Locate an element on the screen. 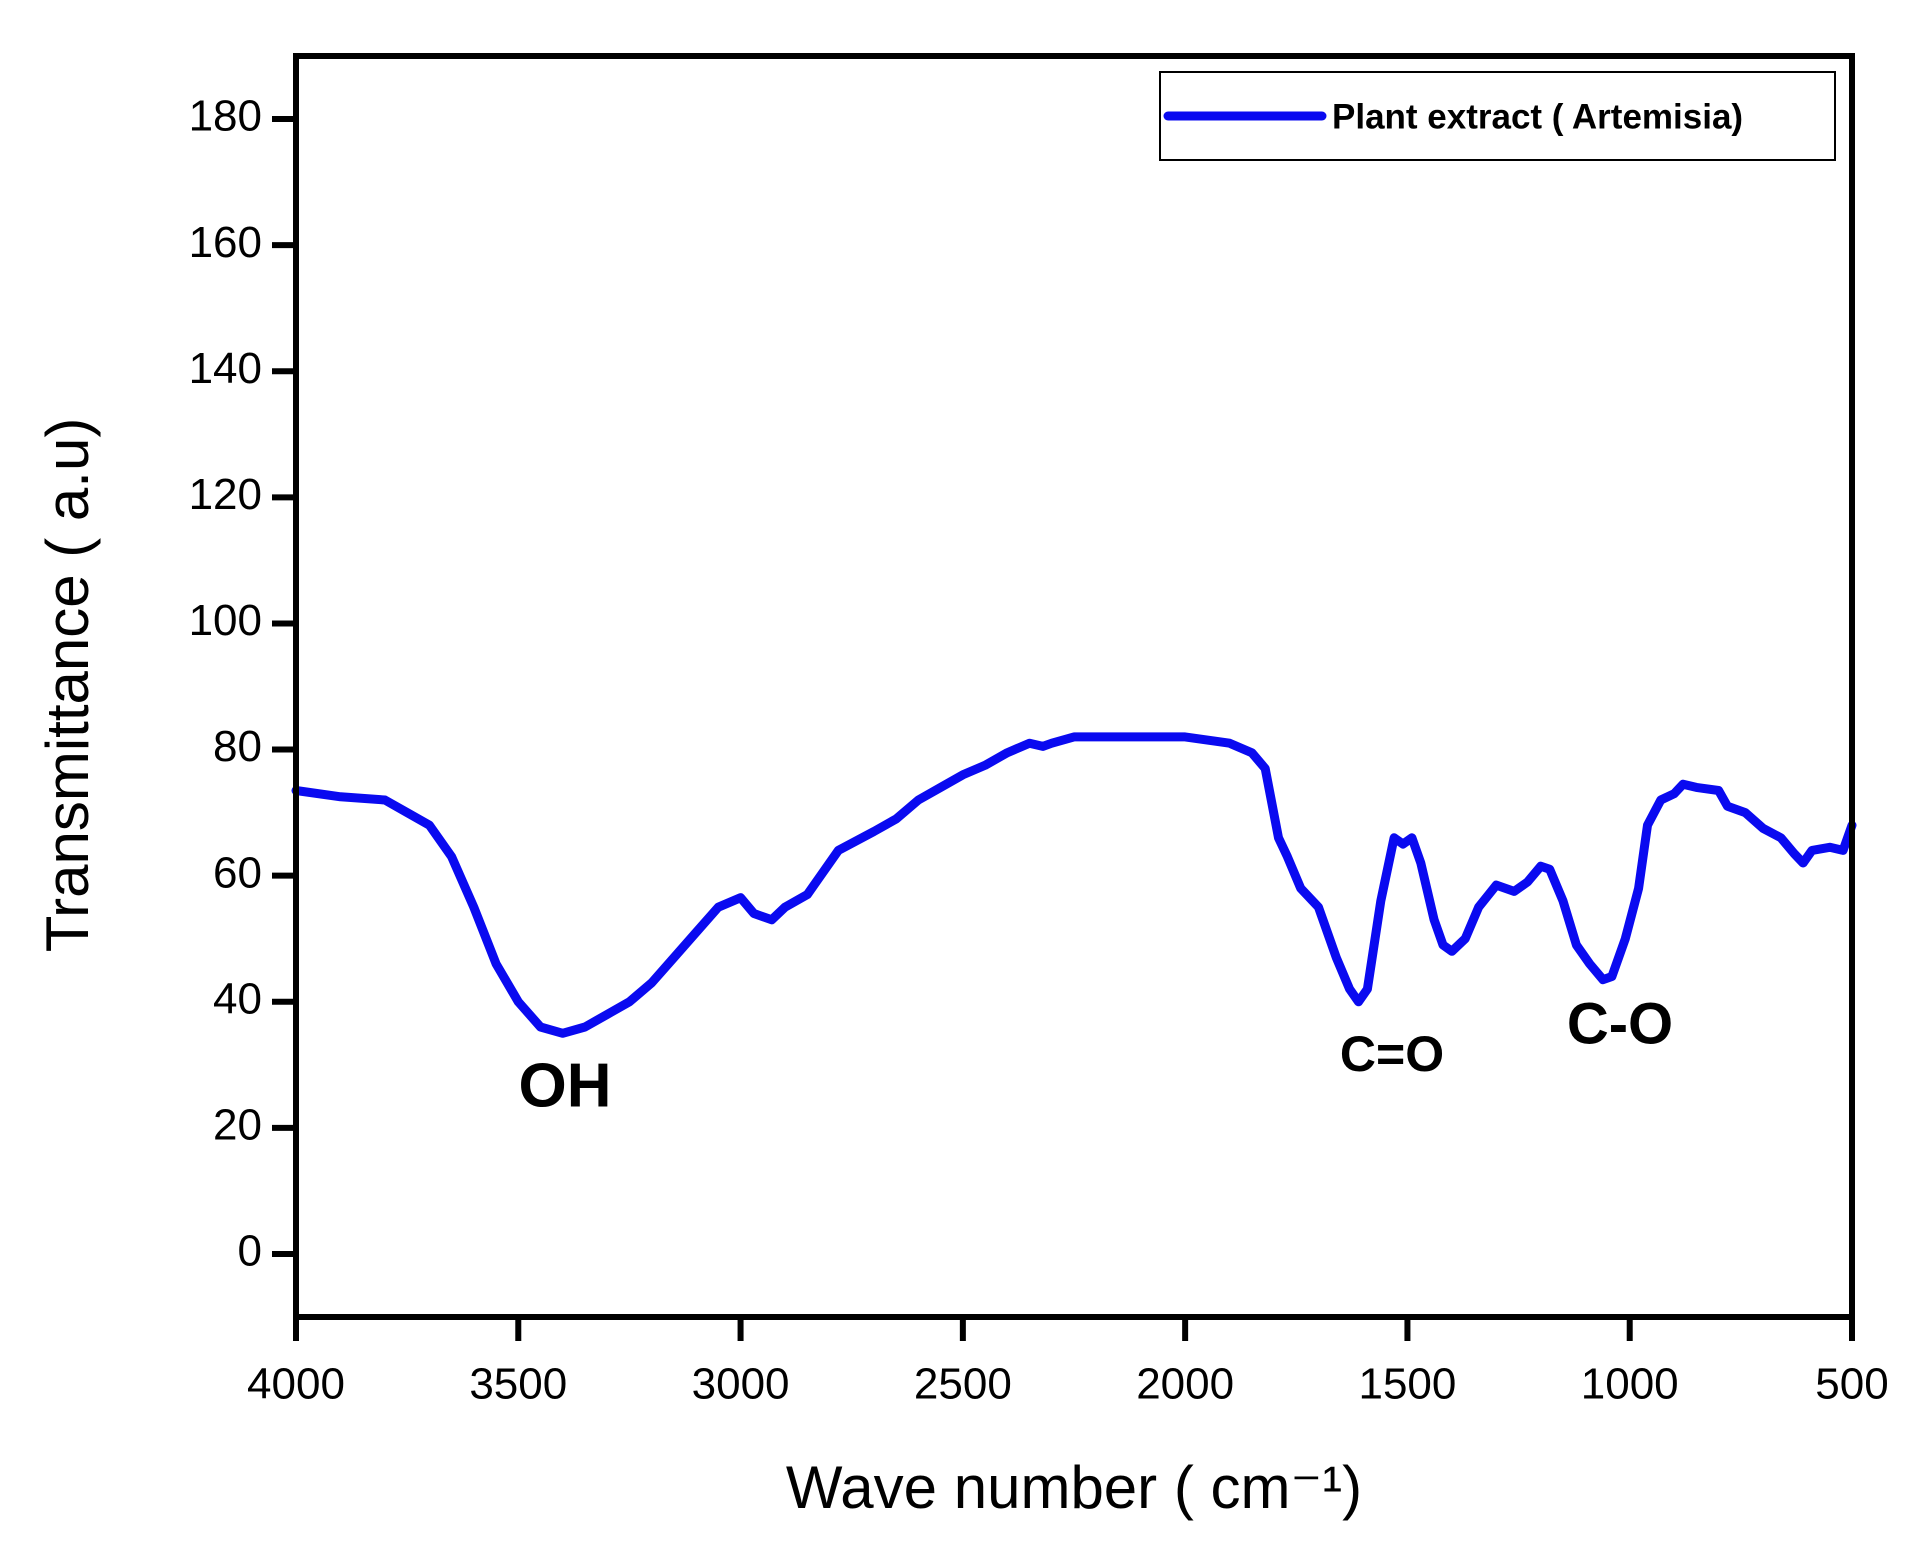 This screenshot has width=1926, height=1553. annotation: OH is located at coordinates (565, 1085).